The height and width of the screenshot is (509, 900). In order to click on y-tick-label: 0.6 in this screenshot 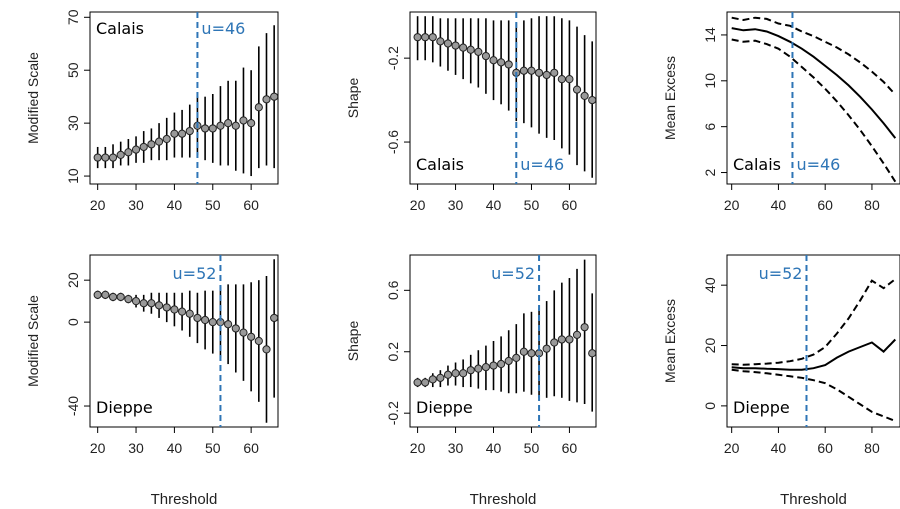, I will do `click(393, 290)`.